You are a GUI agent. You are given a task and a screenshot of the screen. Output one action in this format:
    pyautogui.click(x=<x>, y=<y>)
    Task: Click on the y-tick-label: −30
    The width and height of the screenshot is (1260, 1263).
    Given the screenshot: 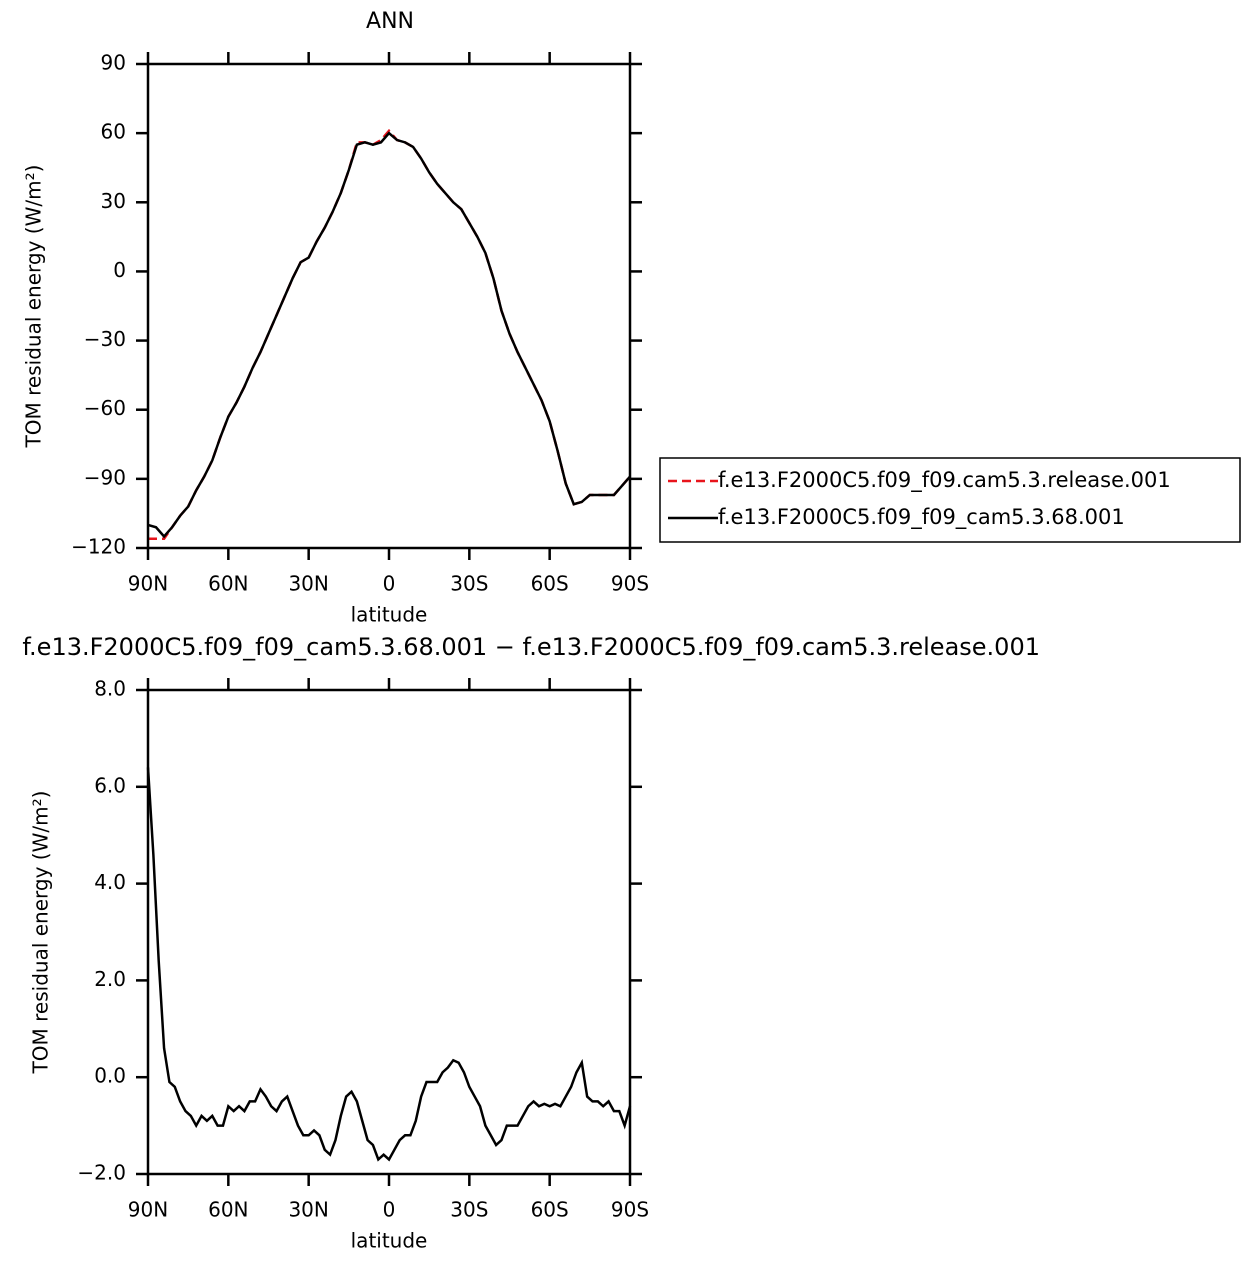 What is the action you would take?
    pyautogui.click(x=105, y=339)
    